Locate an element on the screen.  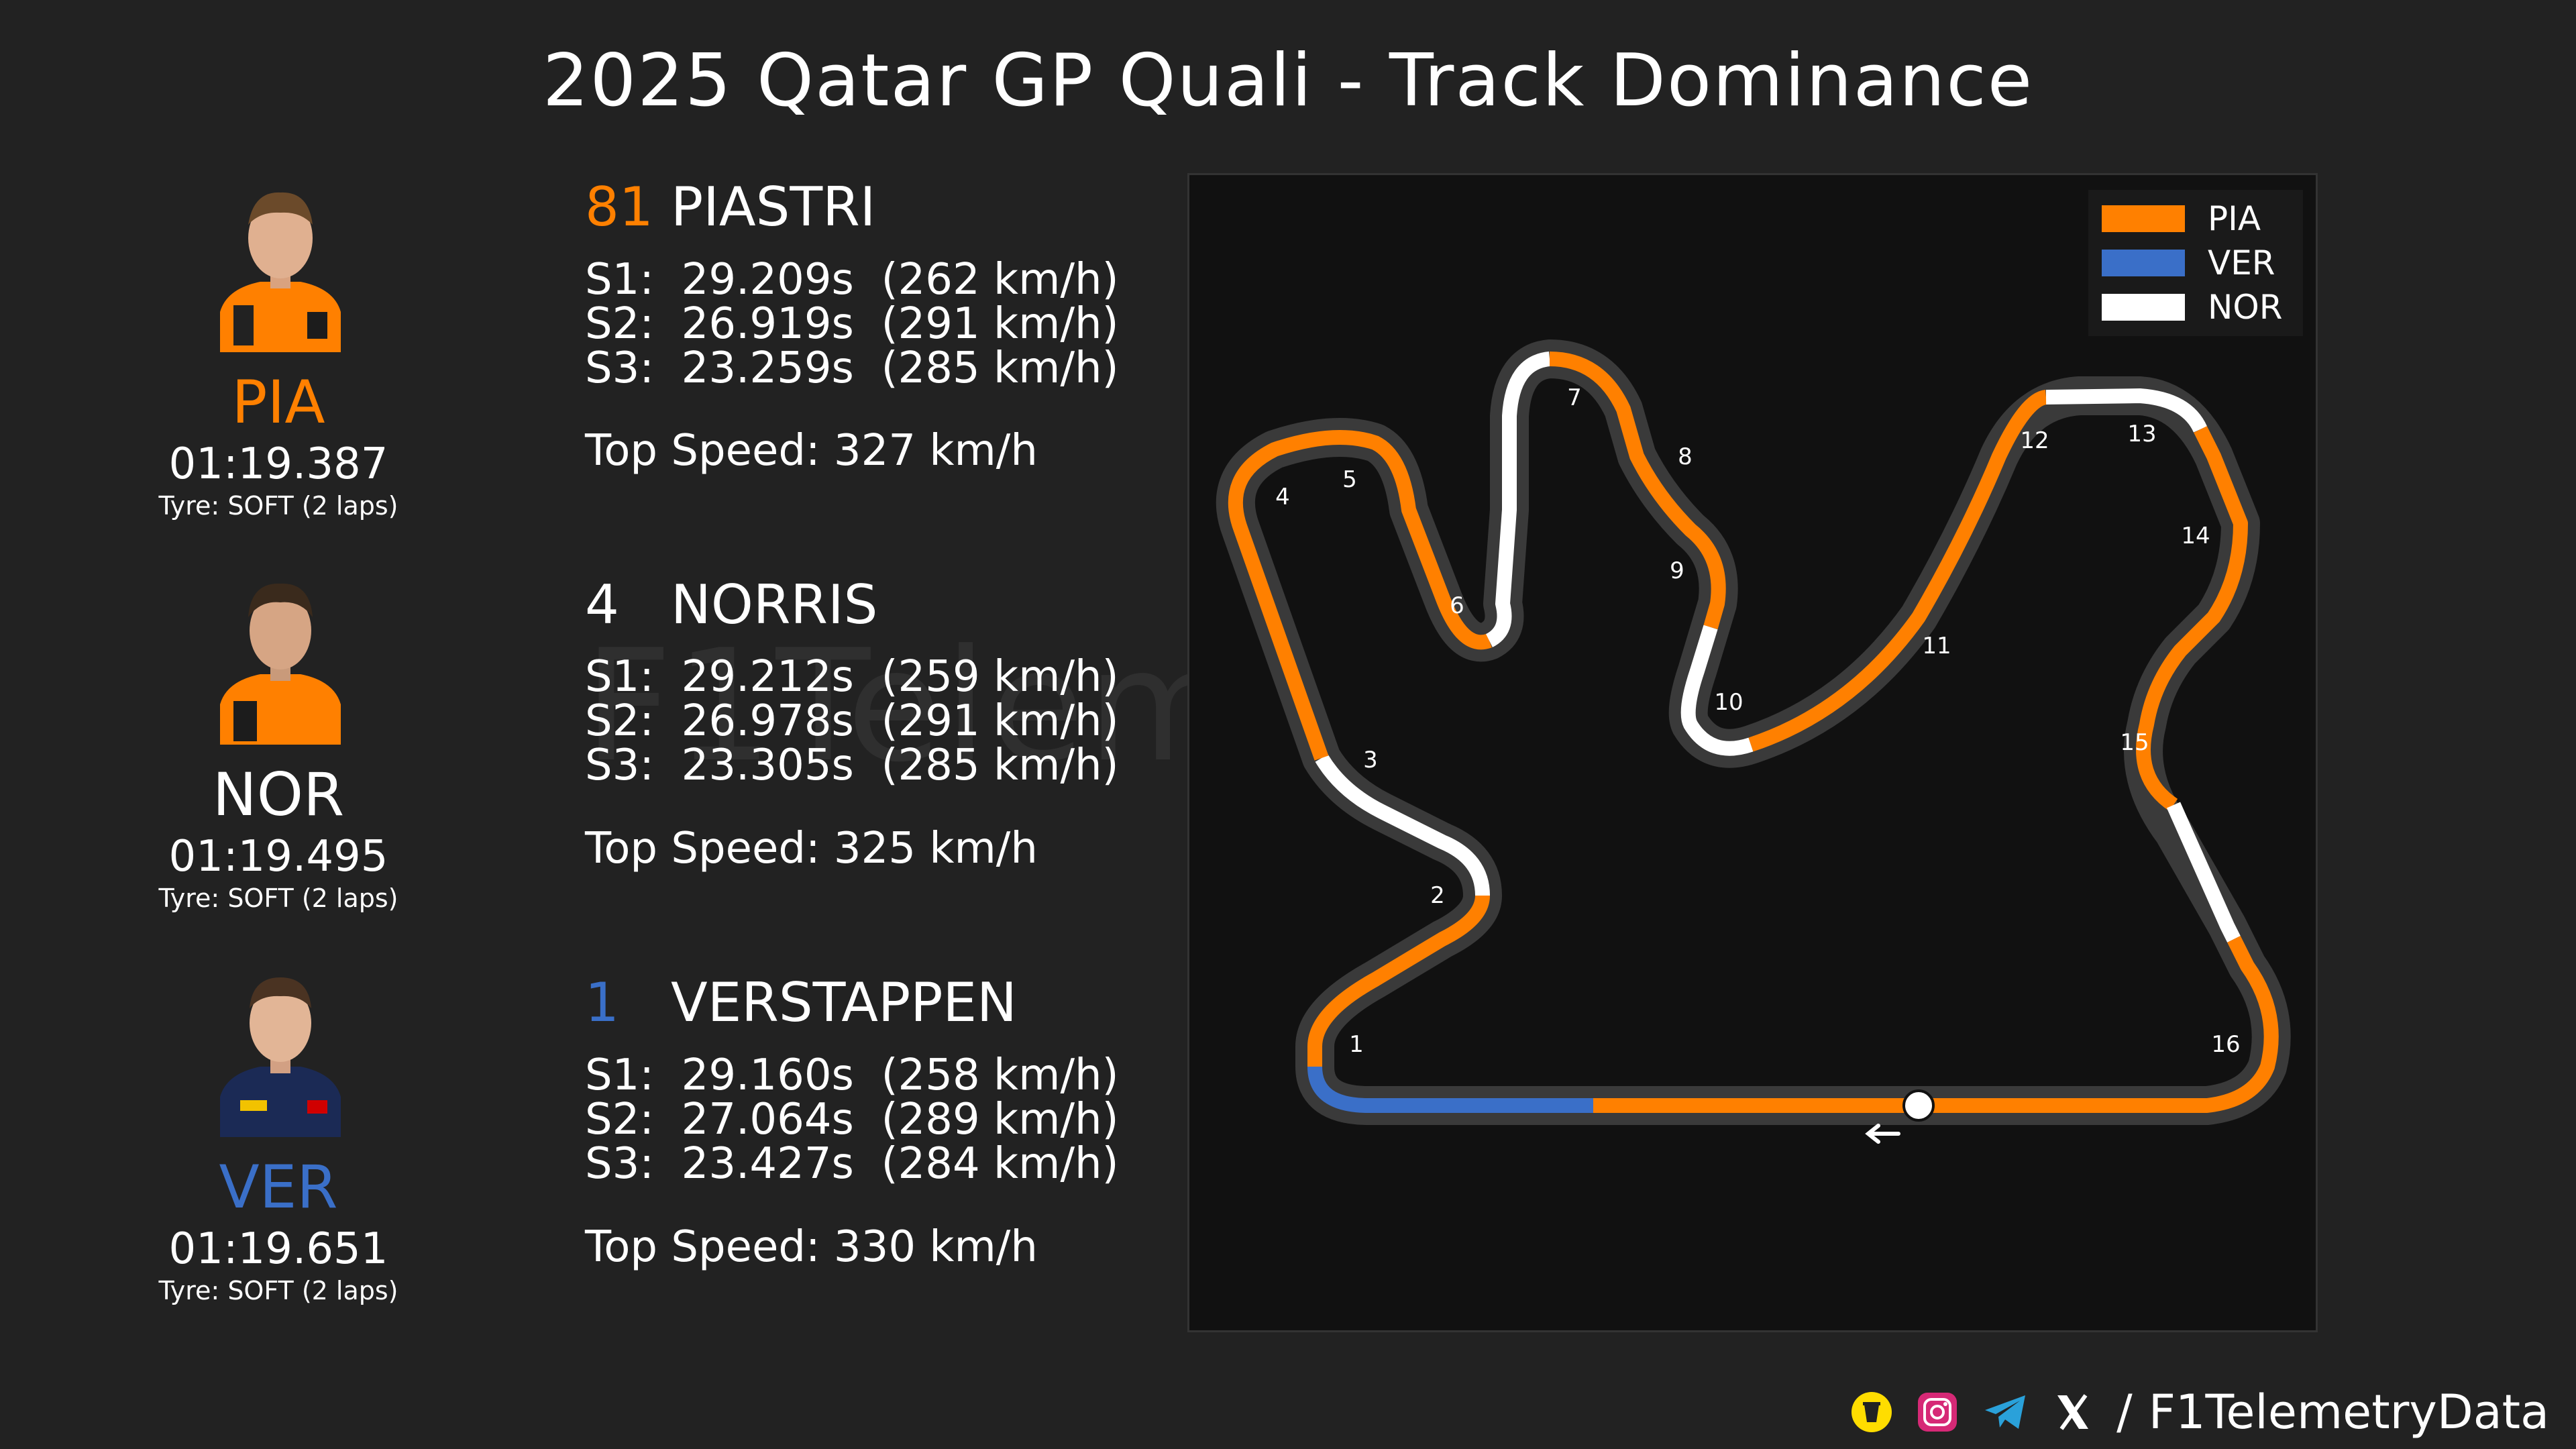
footer-handle: F1TelemetryData is located at coordinates (2348, 1412).